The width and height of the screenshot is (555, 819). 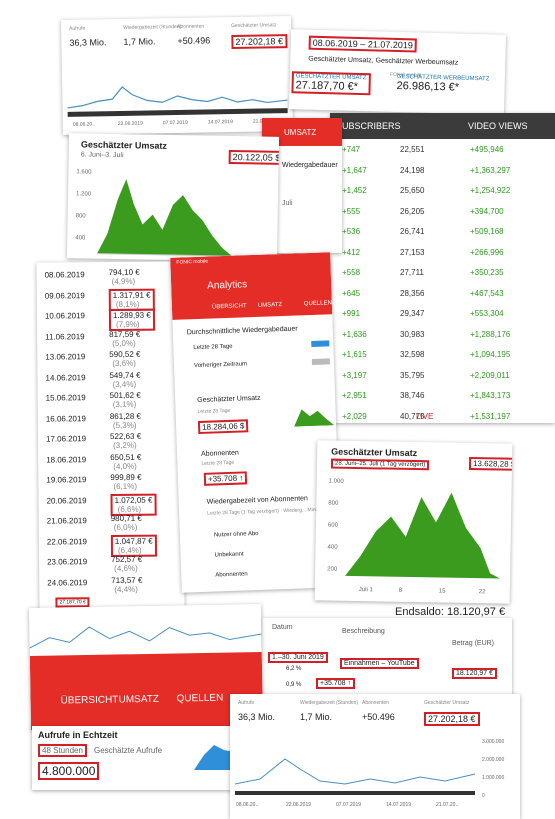 I want to click on value: 713,57 €, so click(x=127, y=580).